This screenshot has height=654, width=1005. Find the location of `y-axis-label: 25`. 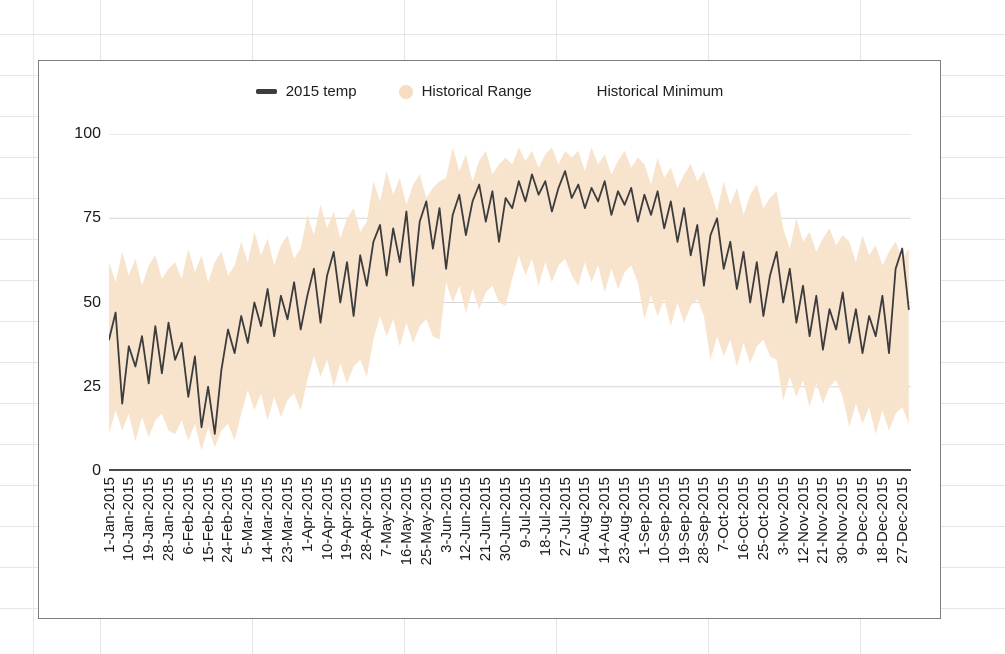

y-axis-label: 25 is located at coordinates (92, 386).